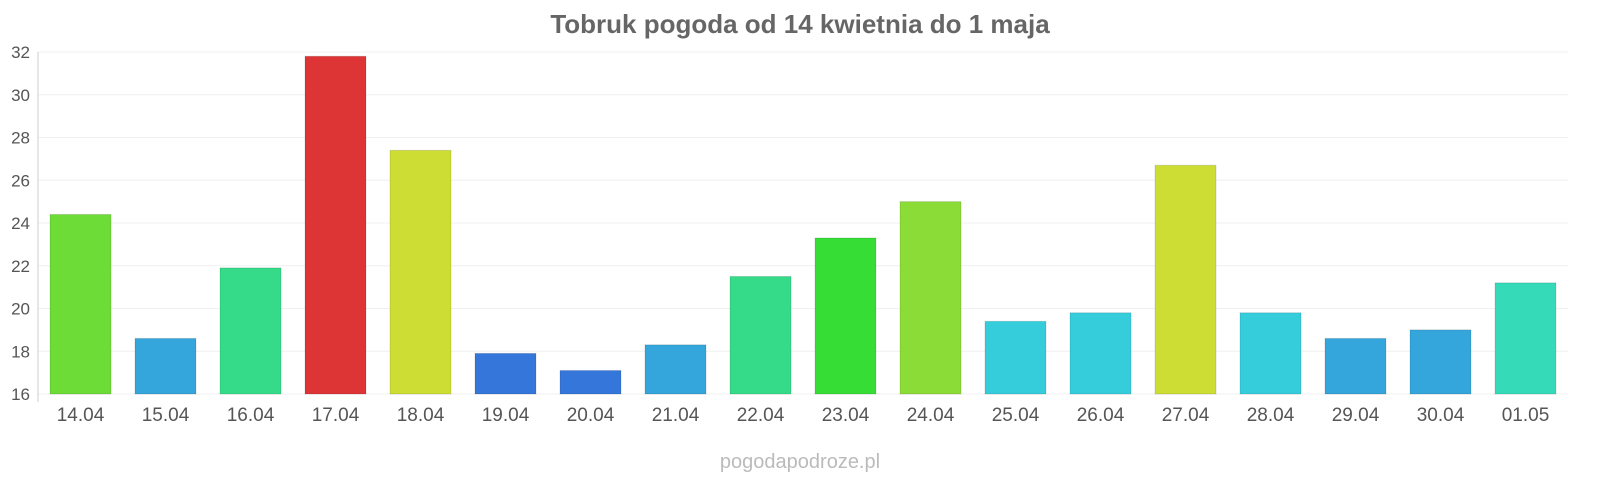  Describe the element at coordinates (1015, 357) in the screenshot. I see `bar-25.04` at that location.